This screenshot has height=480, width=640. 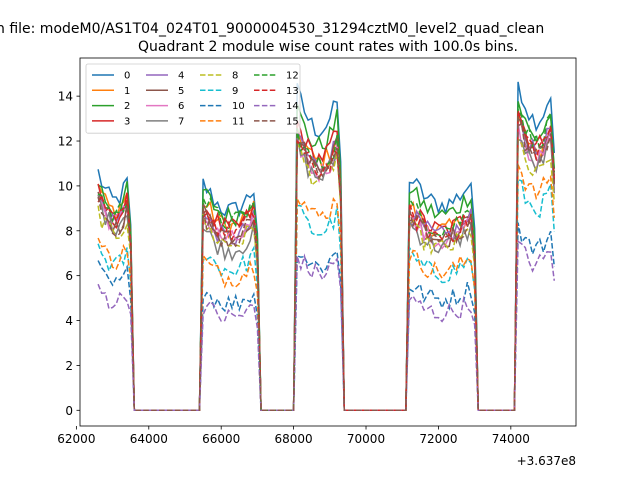 What do you see at coordinates (292, 106) in the screenshot?
I see `legend-label-14: 14` at bounding box center [292, 106].